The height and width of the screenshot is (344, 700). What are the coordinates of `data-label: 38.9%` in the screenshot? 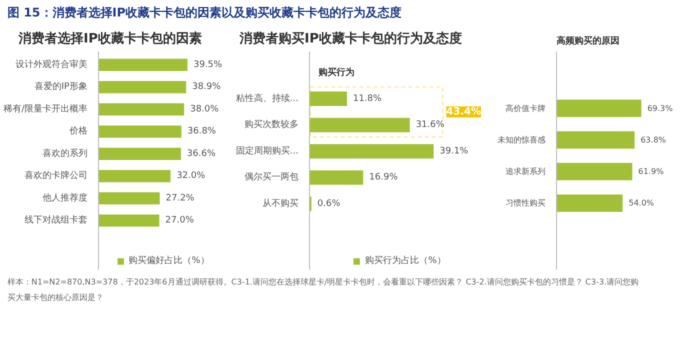 It's located at (207, 87).